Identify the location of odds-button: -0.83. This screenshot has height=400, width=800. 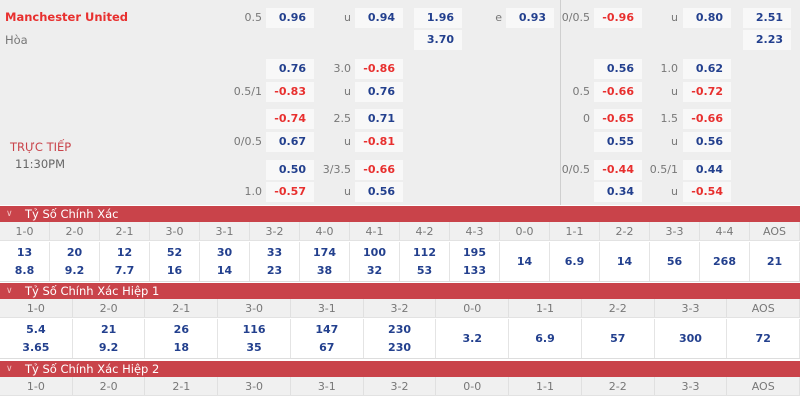
(290, 92).